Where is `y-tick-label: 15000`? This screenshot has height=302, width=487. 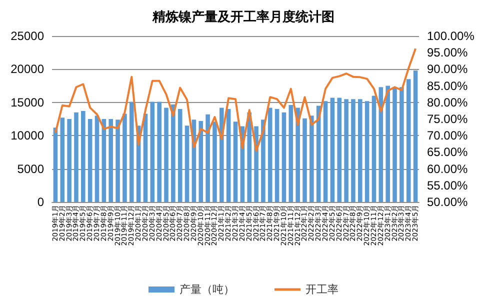
y-tick-label: 15000 is located at coordinates (27, 102).